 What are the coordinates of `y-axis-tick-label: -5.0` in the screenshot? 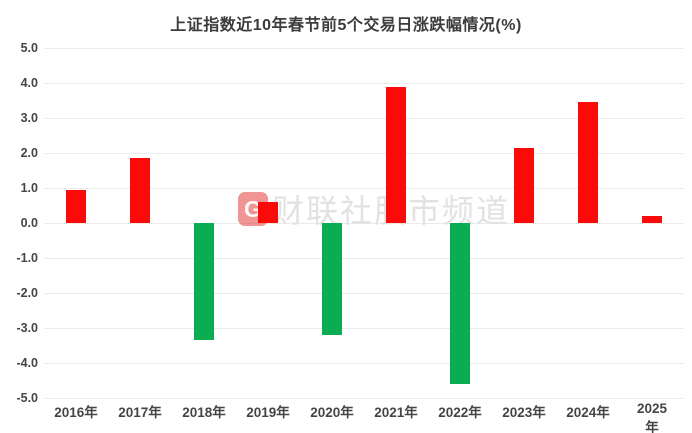 It's located at (27, 398).